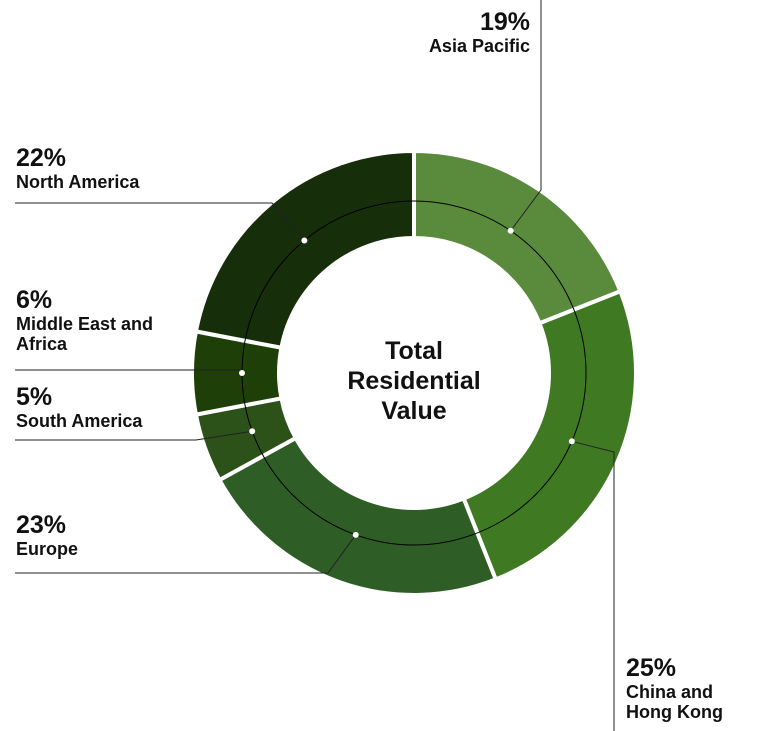  I want to click on category-label: Asia Pacific, so click(479, 46).